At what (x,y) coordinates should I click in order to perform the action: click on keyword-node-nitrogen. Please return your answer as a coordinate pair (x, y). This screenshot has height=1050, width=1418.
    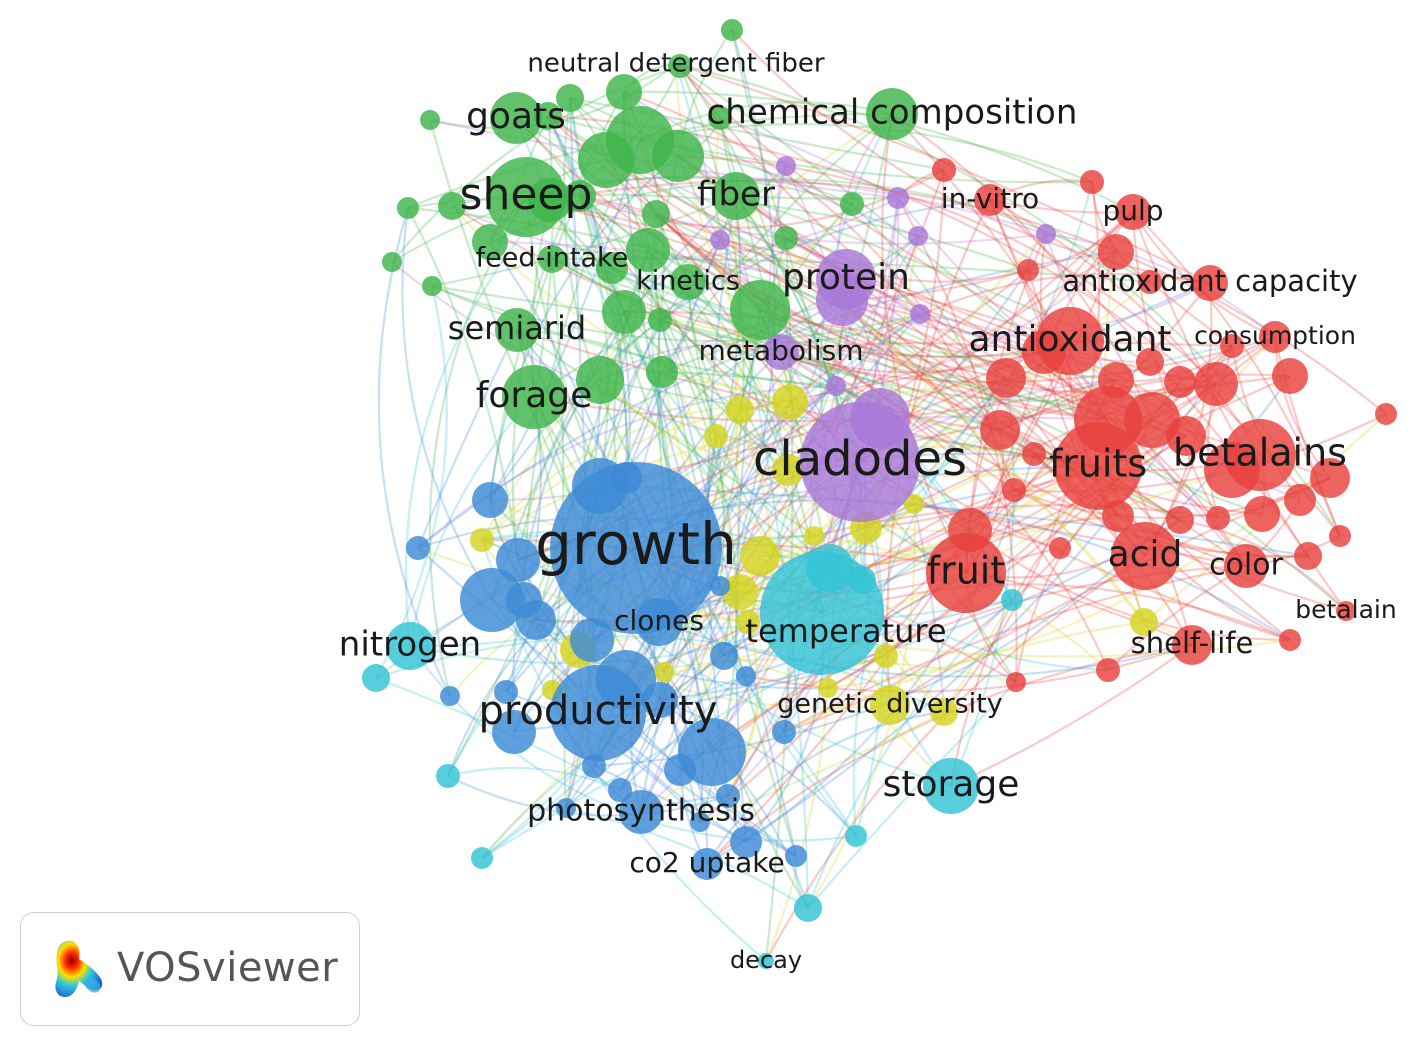
    Looking at the image, I should click on (410, 646).